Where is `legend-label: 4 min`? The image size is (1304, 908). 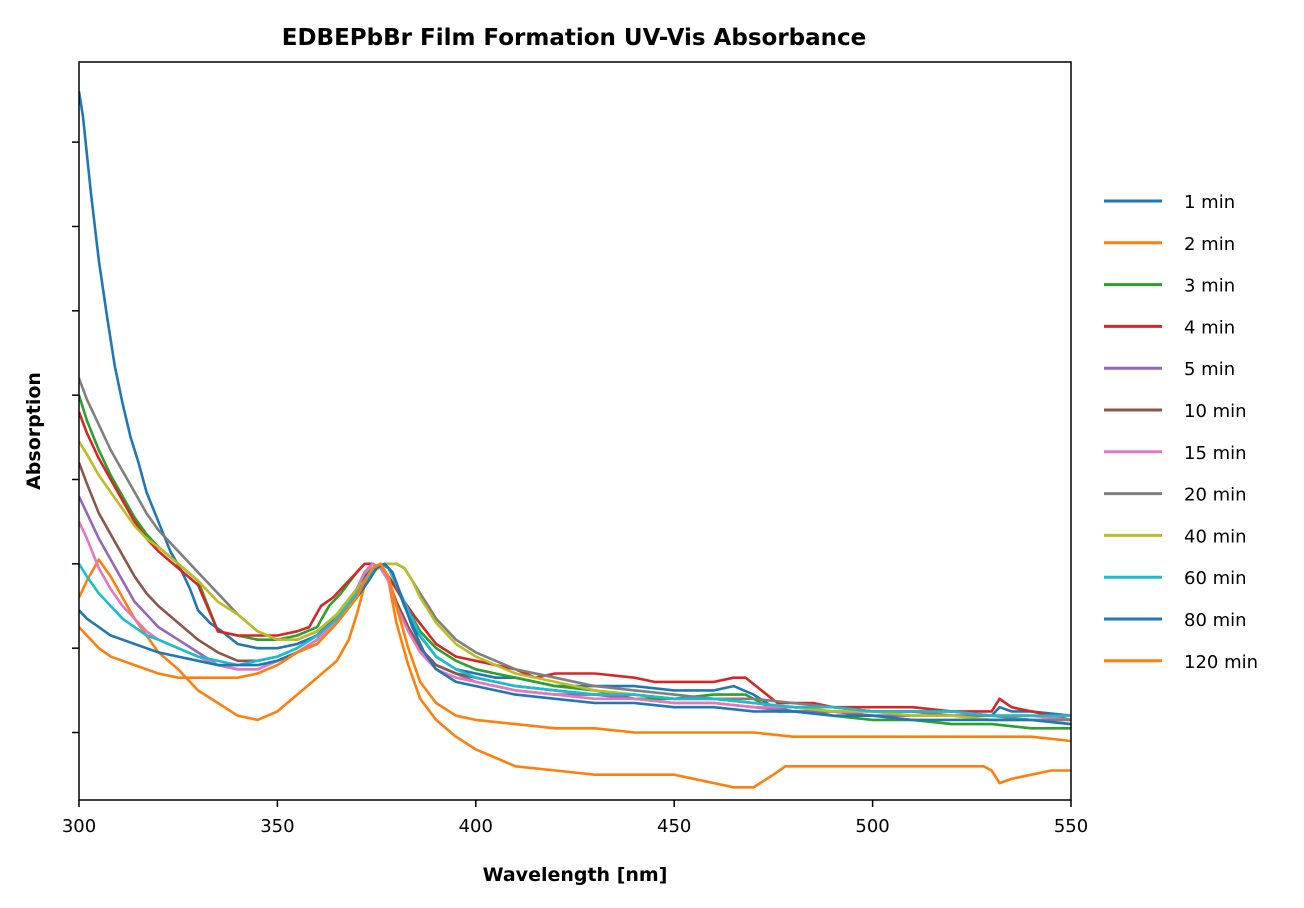
legend-label: 4 min is located at coordinates (1209, 327).